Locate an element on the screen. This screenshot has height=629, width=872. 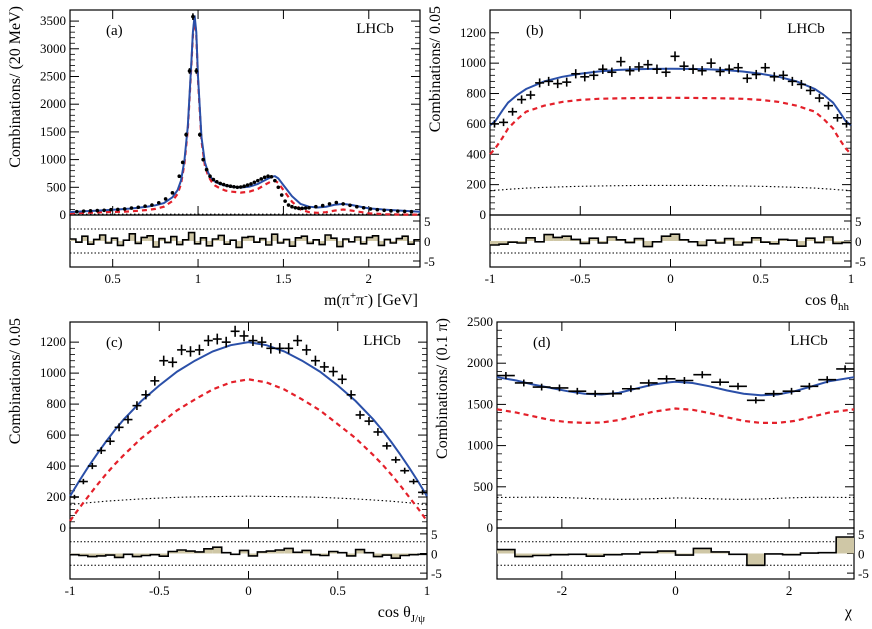
pull-tick-label: 5 is located at coordinates (434, 534).